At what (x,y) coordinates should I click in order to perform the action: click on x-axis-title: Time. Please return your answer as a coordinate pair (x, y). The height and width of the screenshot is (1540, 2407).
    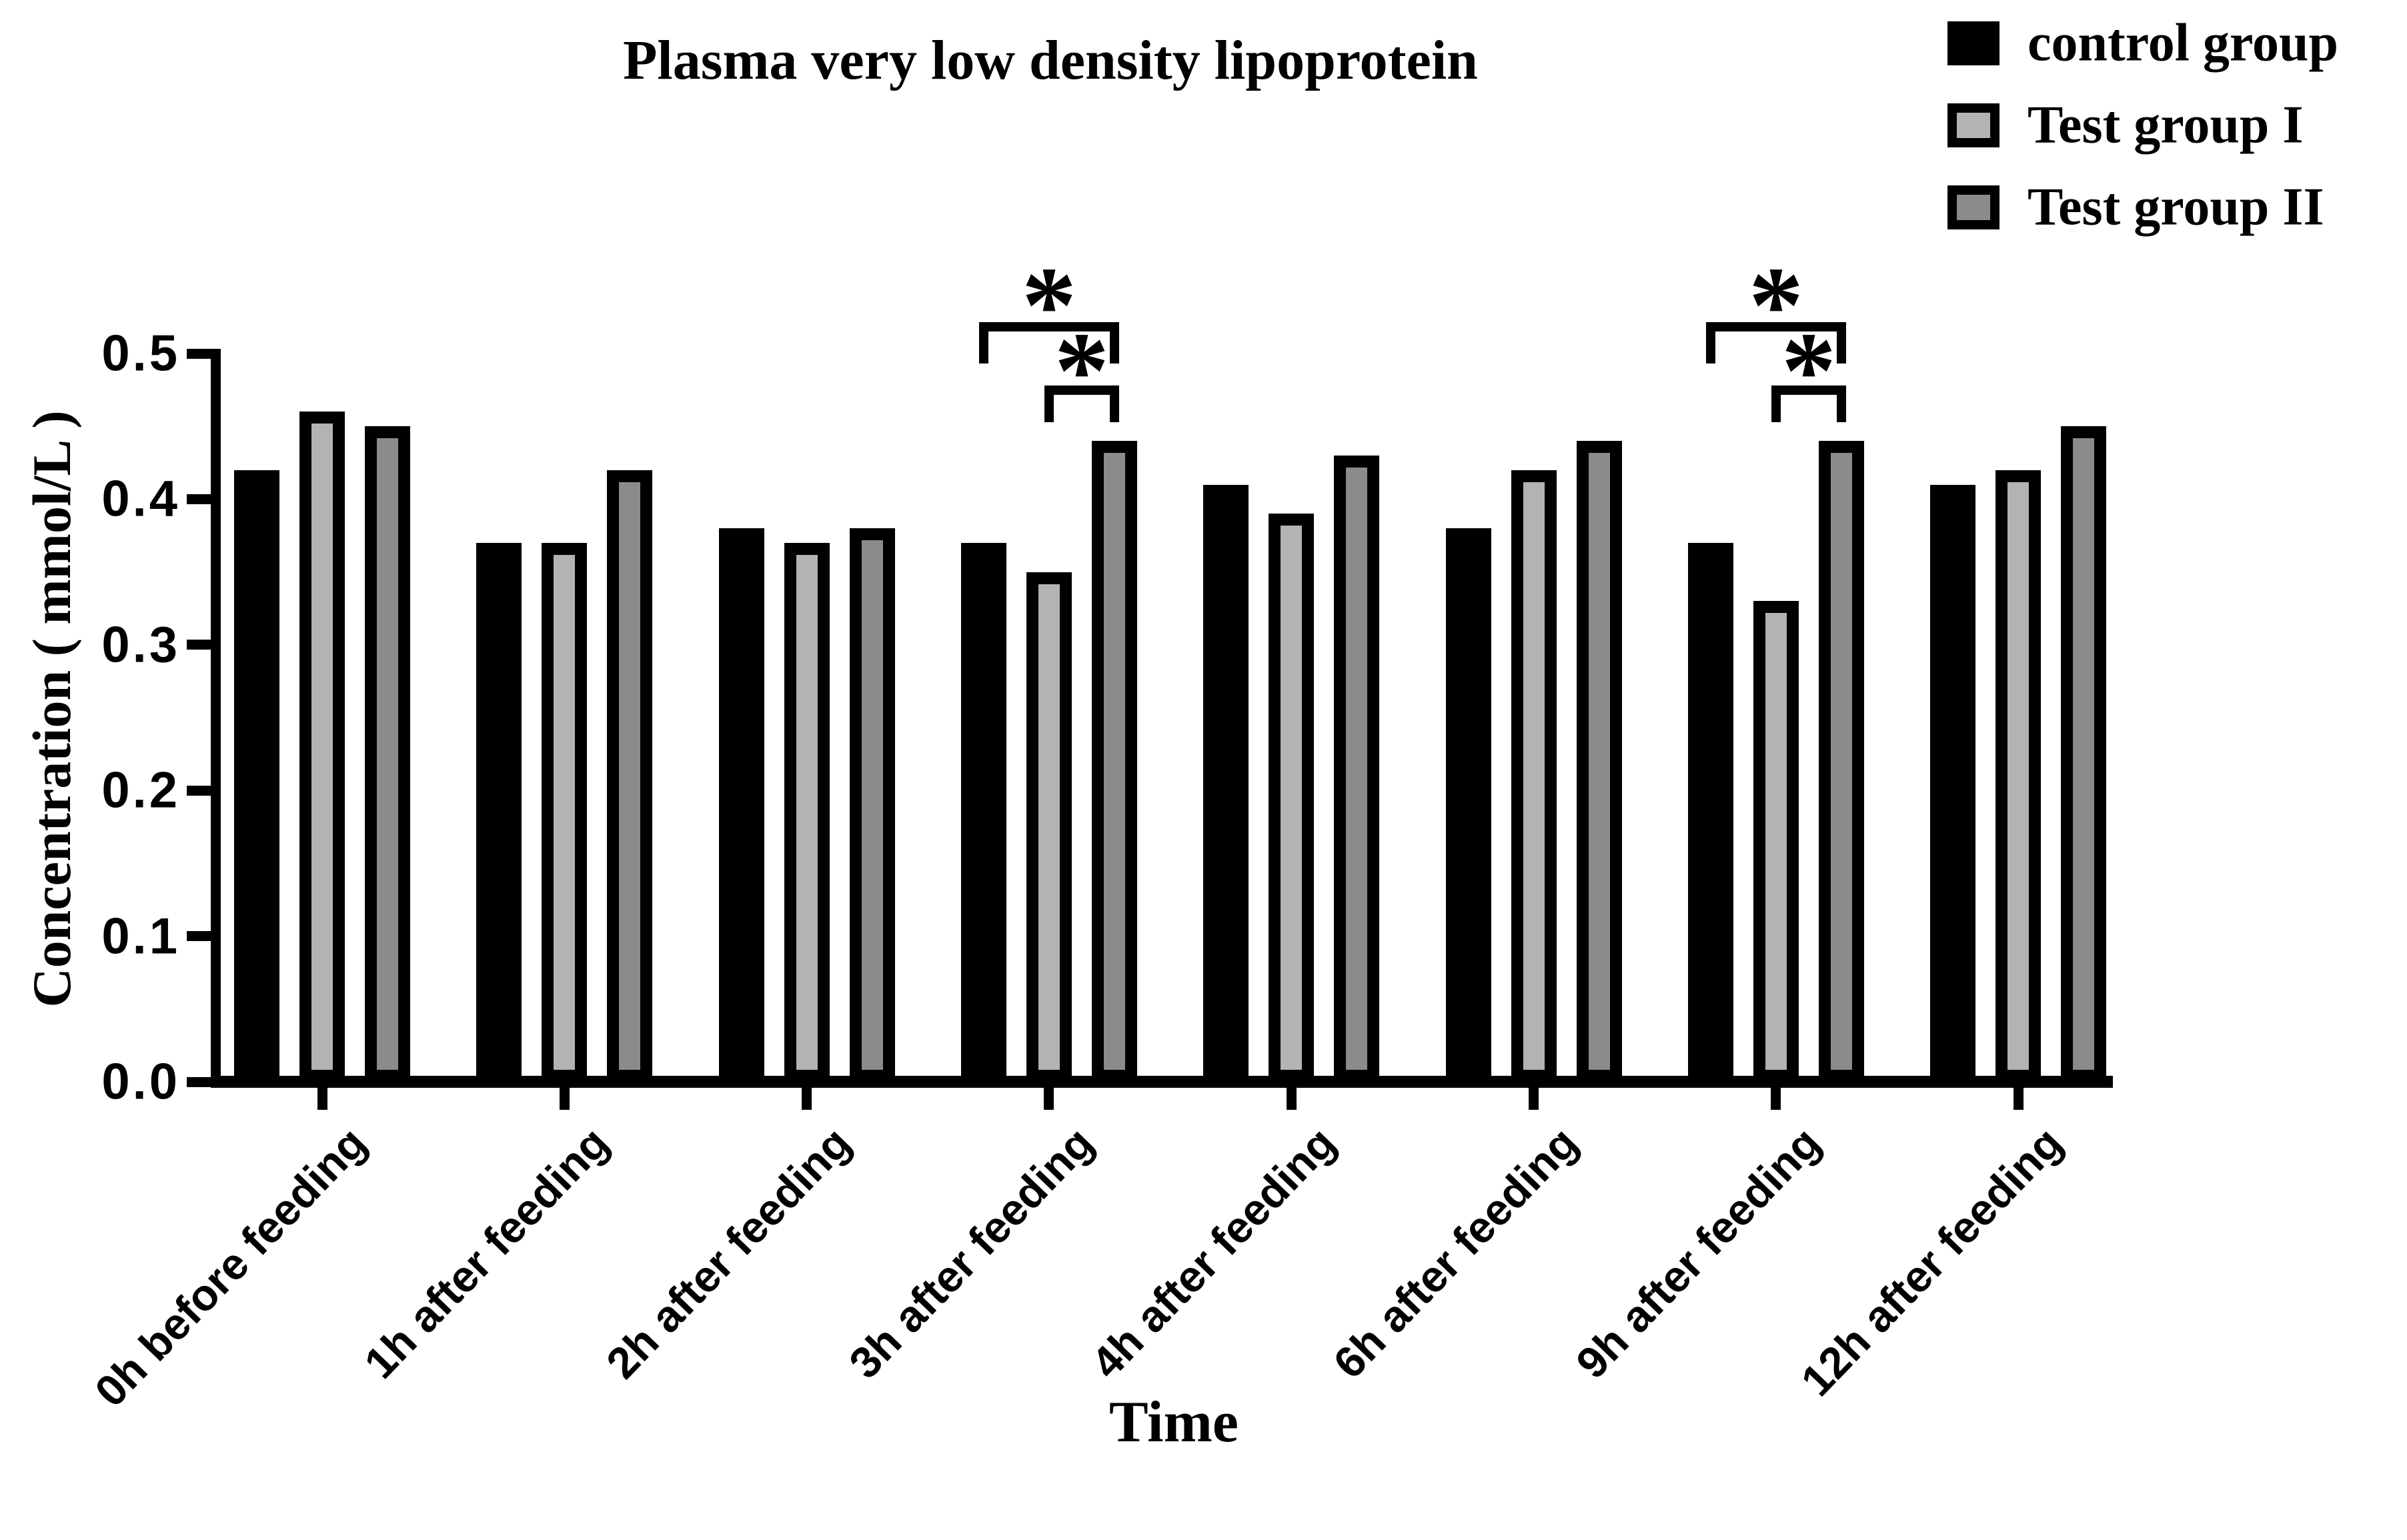
    Looking at the image, I should click on (1174, 1423).